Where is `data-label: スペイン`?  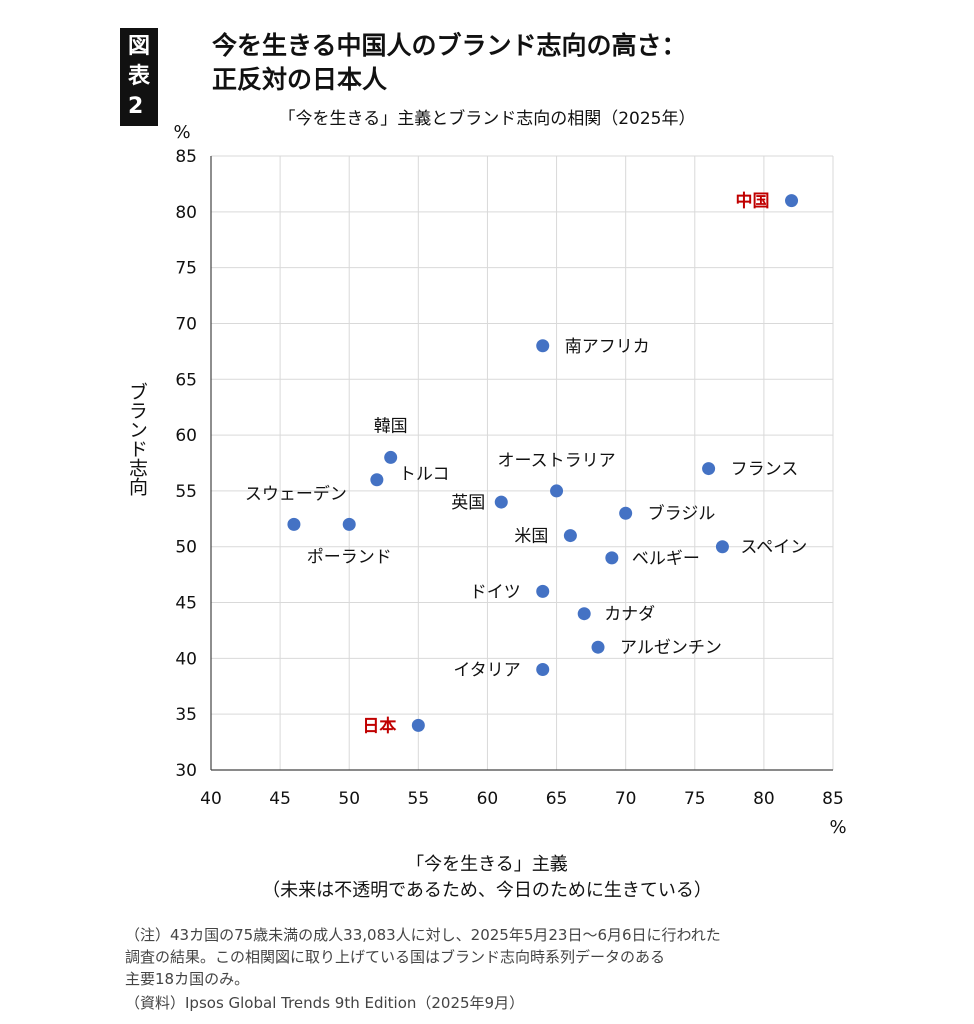 data-label: スペイン is located at coordinates (773, 548).